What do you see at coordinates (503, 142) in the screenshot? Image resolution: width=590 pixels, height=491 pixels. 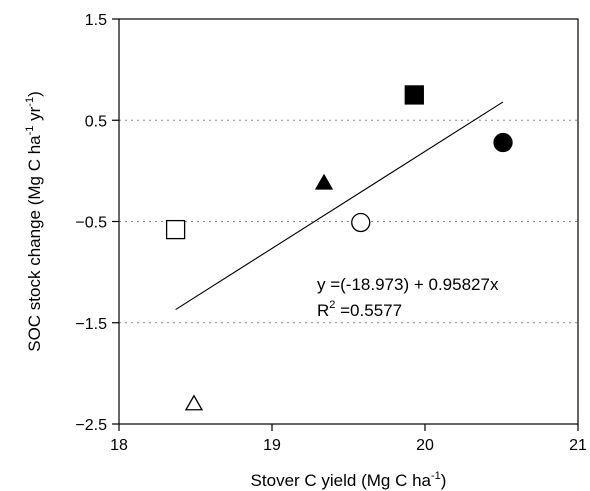 I see `filled-circle-point` at bounding box center [503, 142].